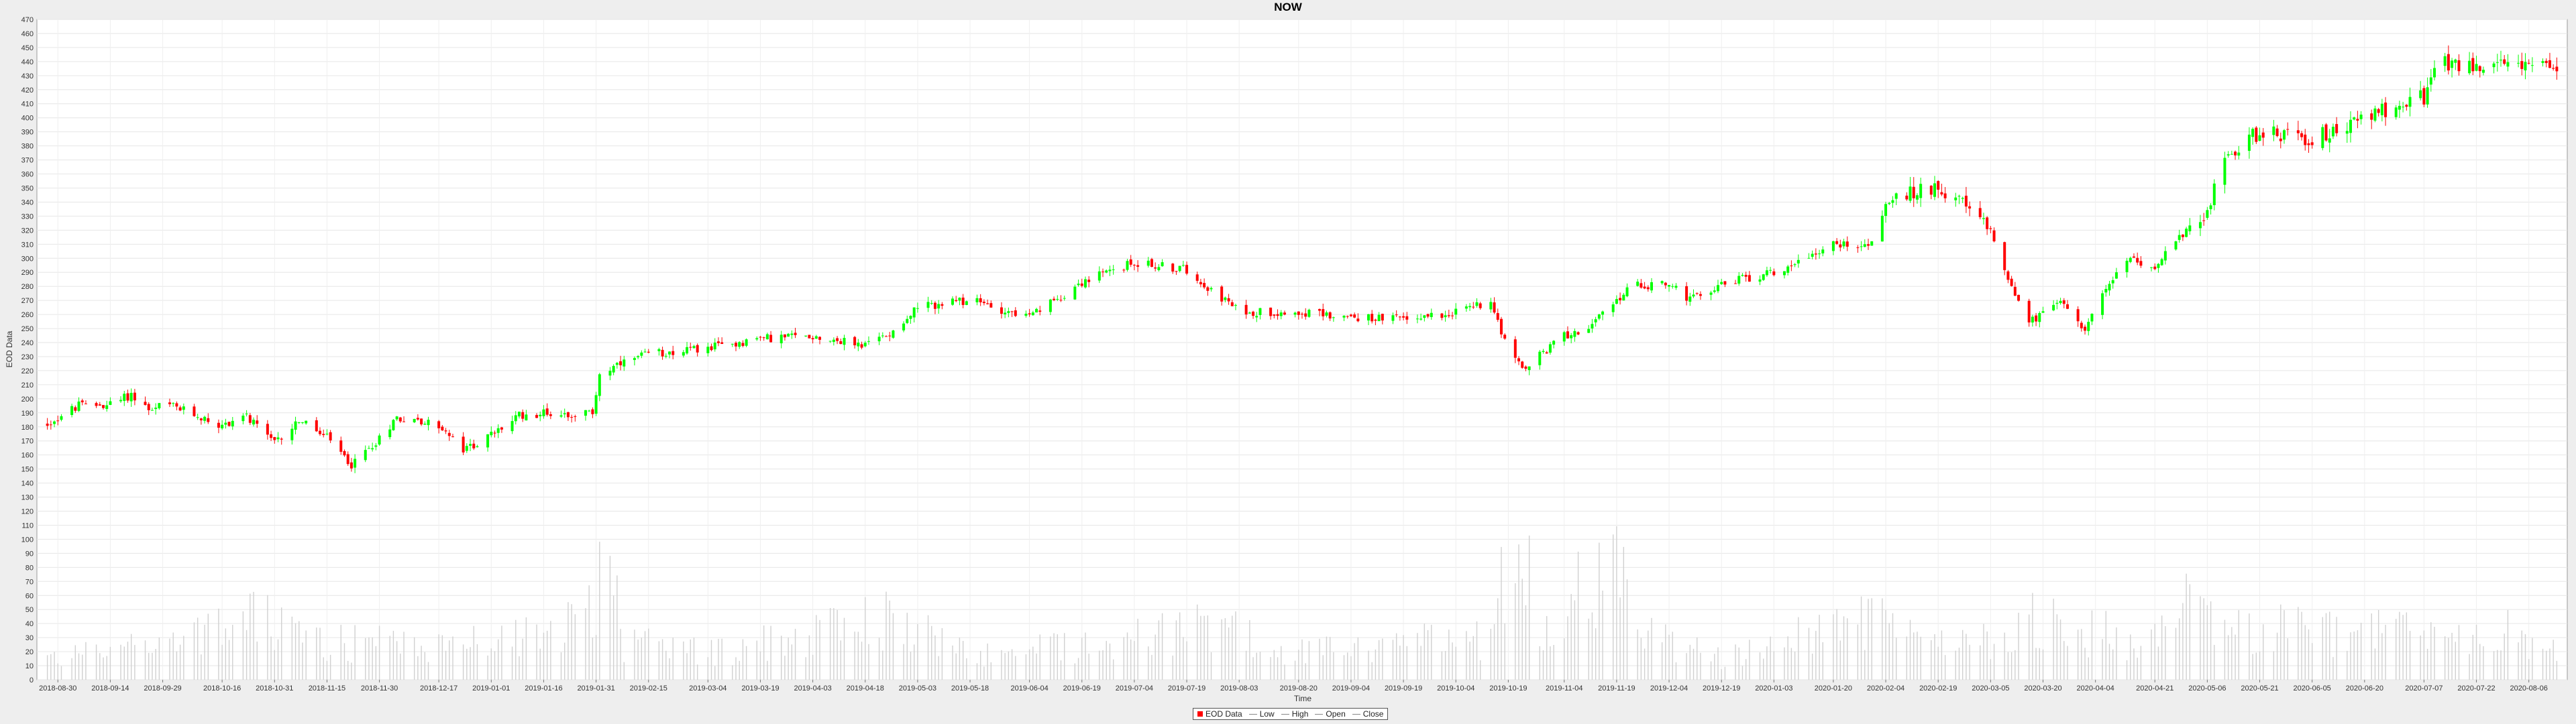 Image resolution: width=2576 pixels, height=724 pixels. What do you see at coordinates (27, 442) in the screenshot?
I see `y-tick-label: 170` at bounding box center [27, 442].